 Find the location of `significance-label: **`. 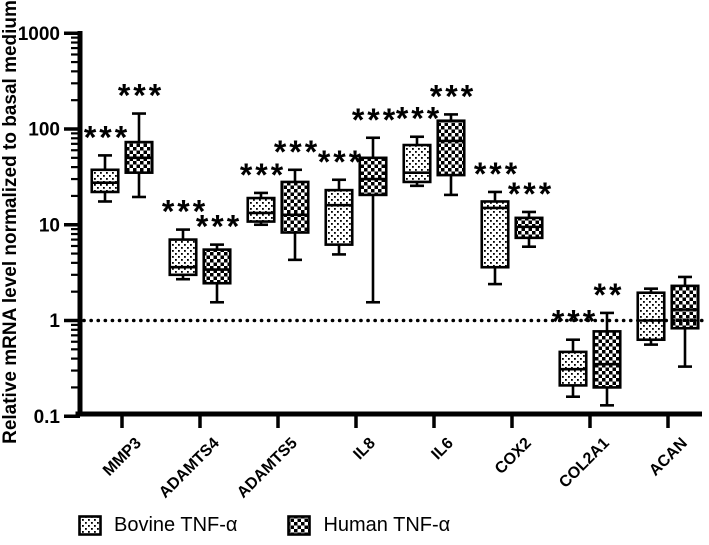

significance-label: ** is located at coordinates (609, 295).